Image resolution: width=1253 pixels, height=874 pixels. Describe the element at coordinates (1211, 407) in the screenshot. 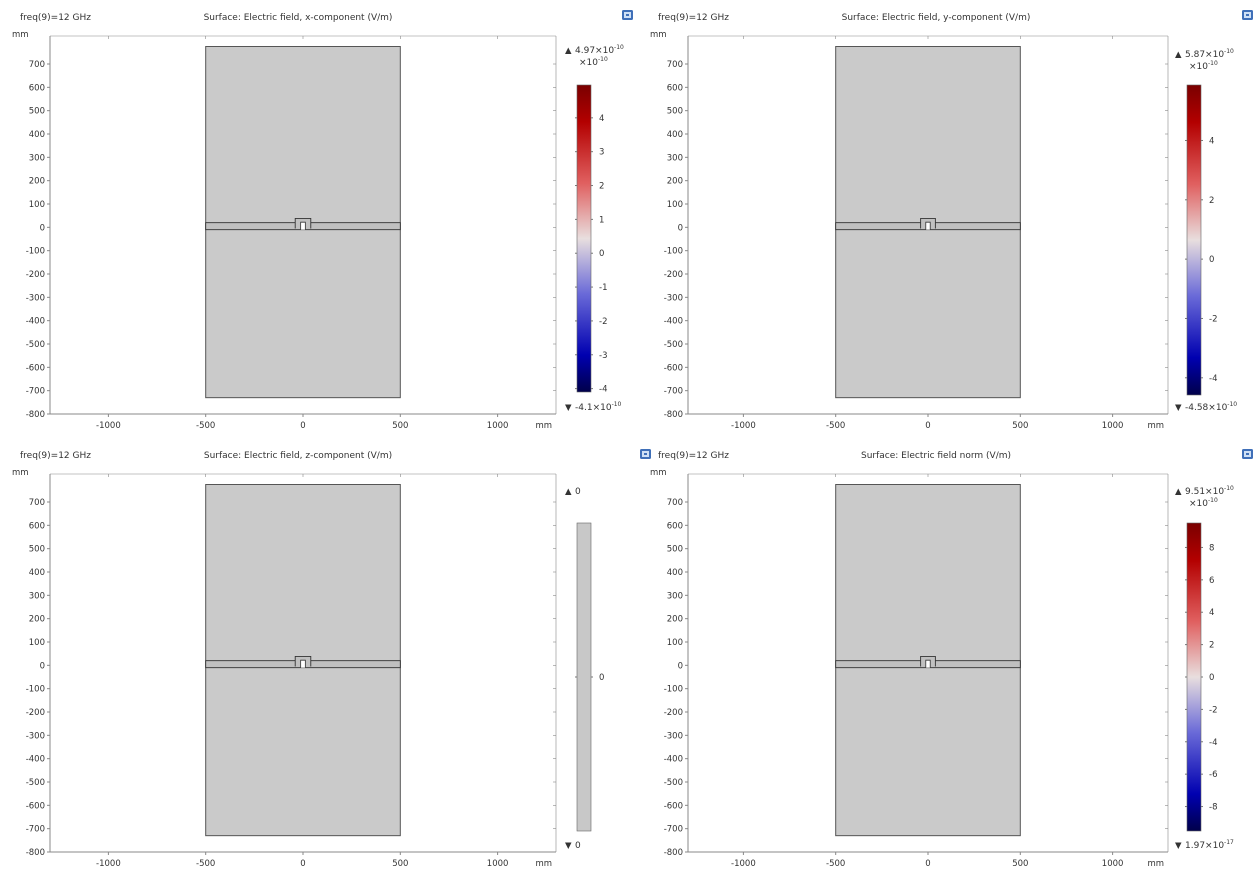

I see `colorbar-min-label: -4.58×10⁻¹⁰` at that location.